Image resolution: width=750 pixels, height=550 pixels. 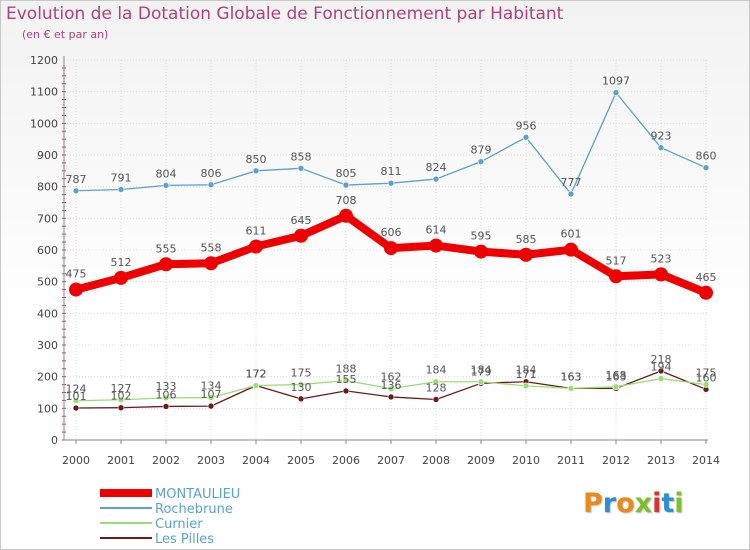 What do you see at coordinates (481, 150) in the screenshot?
I see `data-label: 879` at bounding box center [481, 150].